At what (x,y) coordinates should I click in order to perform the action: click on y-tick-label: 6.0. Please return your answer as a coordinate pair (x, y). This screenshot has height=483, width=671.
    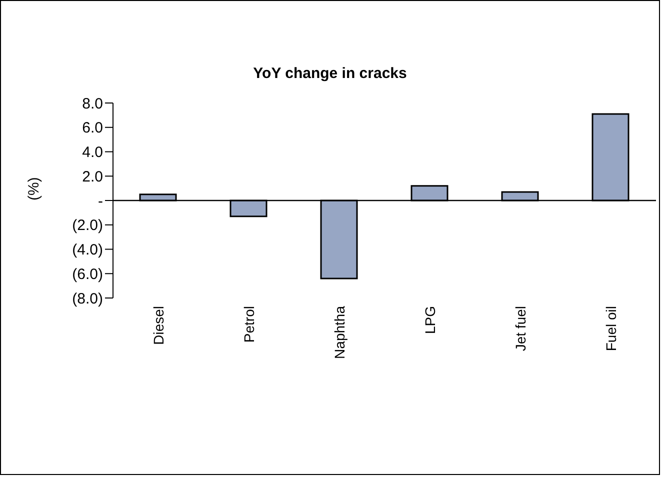
    Looking at the image, I should click on (92, 128).